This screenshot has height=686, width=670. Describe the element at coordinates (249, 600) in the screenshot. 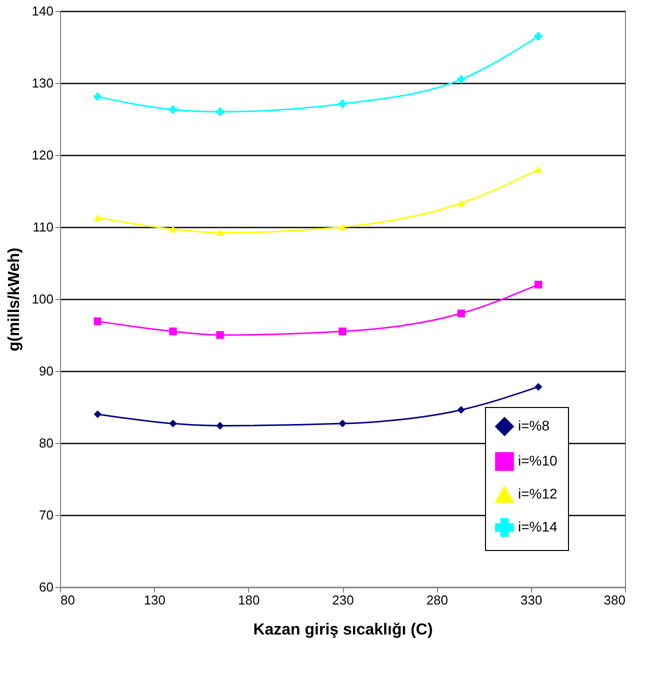

I see `x-tick-label: 180` at that location.